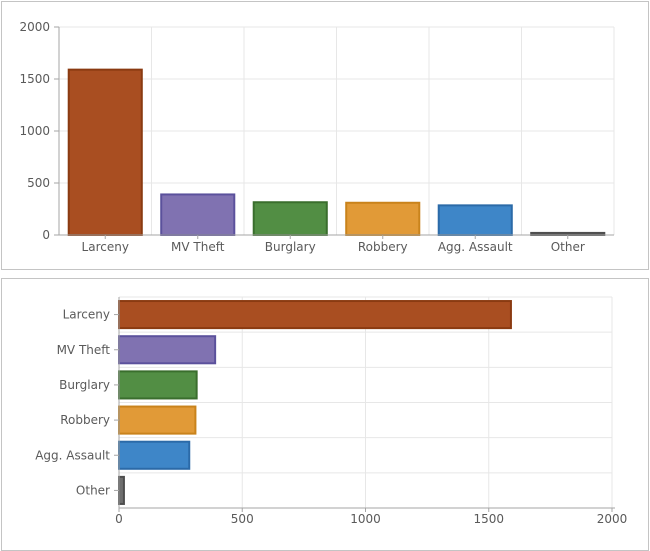 This screenshot has height=551, width=650. Describe the element at coordinates (488, 519) in the screenshot. I see `x-tick-label: 1500` at that location.